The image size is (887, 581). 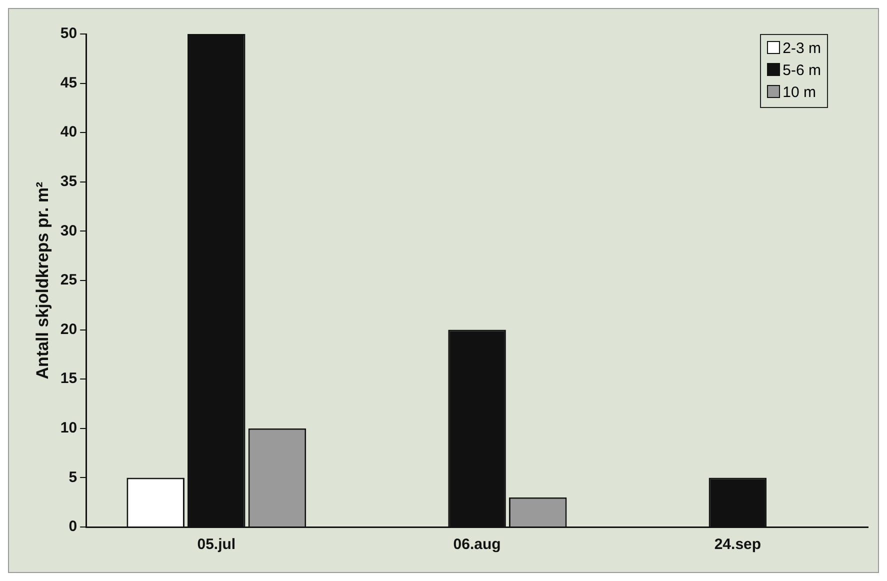 What do you see at coordinates (801, 49) in the screenshot?
I see `legend-label: 2-3 m` at bounding box center [801, 49].